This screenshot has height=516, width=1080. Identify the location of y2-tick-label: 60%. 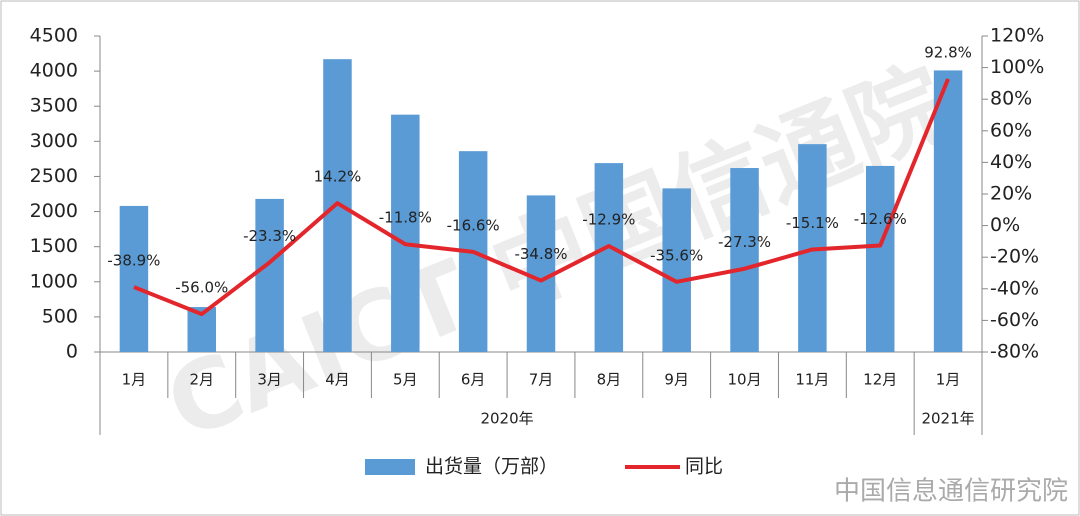
(1011, 130).